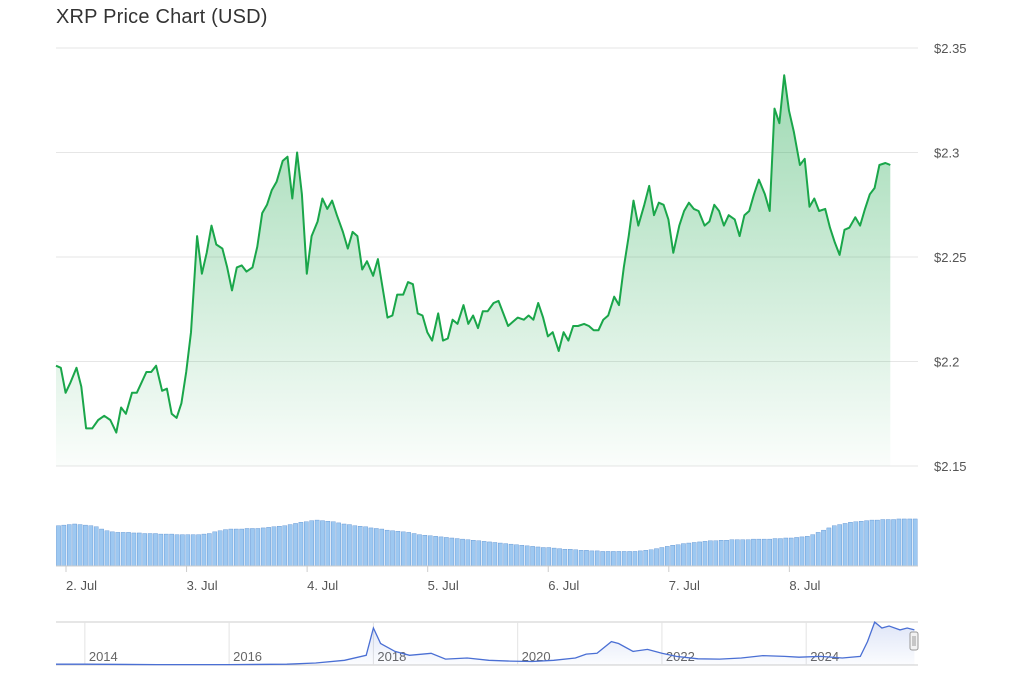 This screenshot has height=683, width=1024. I want to click on navigator-year-label: 2016, so click(247, 656).